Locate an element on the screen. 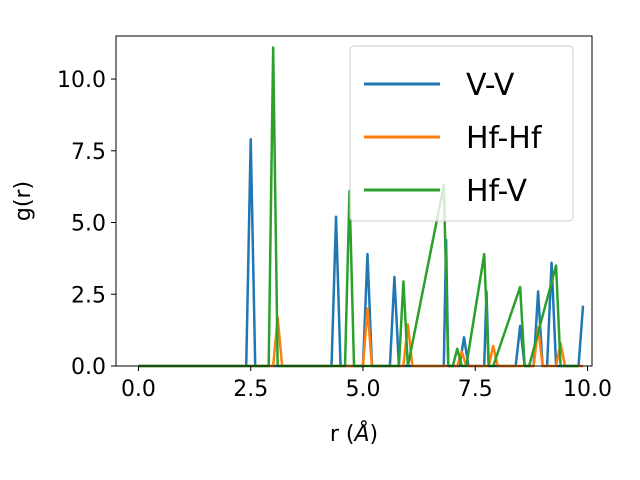 The image size is (640, 480). x-tick-label: 0.0 is located at coordinates (138, 389).